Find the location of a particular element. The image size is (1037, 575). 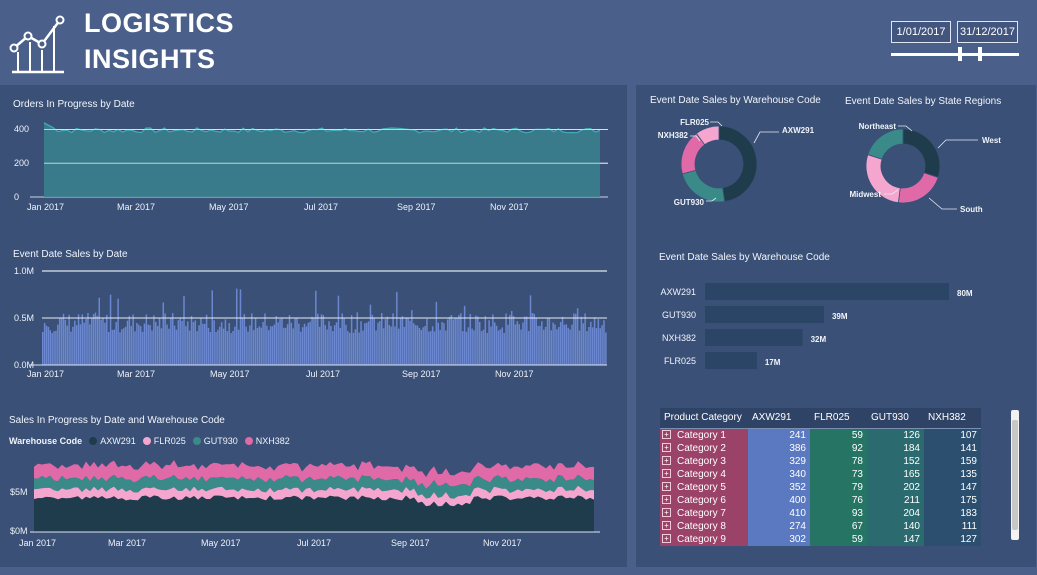

date-range-slider-end-handle is located at coordinates (980, 54).